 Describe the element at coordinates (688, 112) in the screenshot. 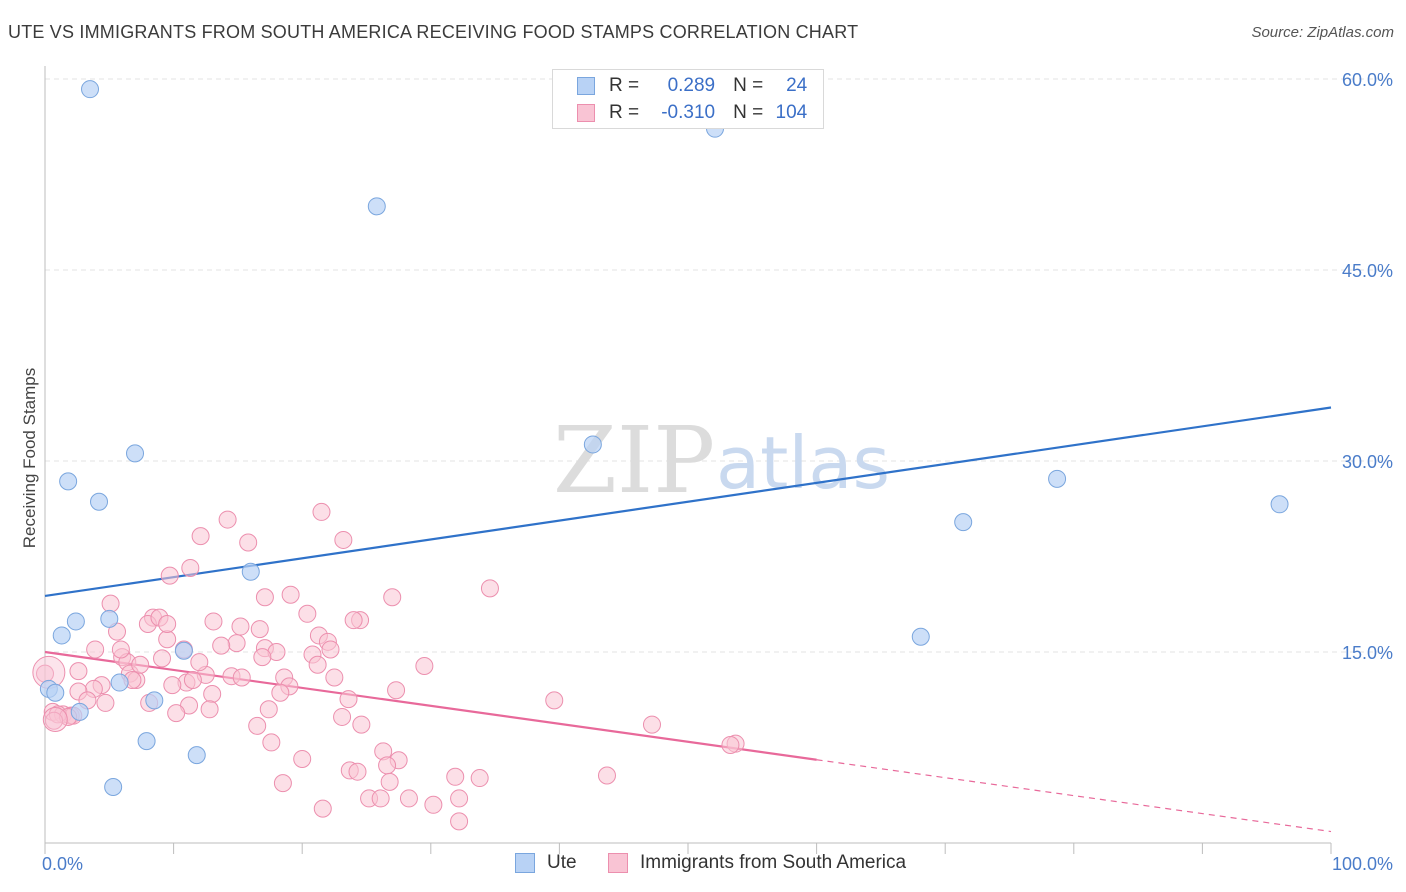

I see `legend-r-value: -0.310` at that location.